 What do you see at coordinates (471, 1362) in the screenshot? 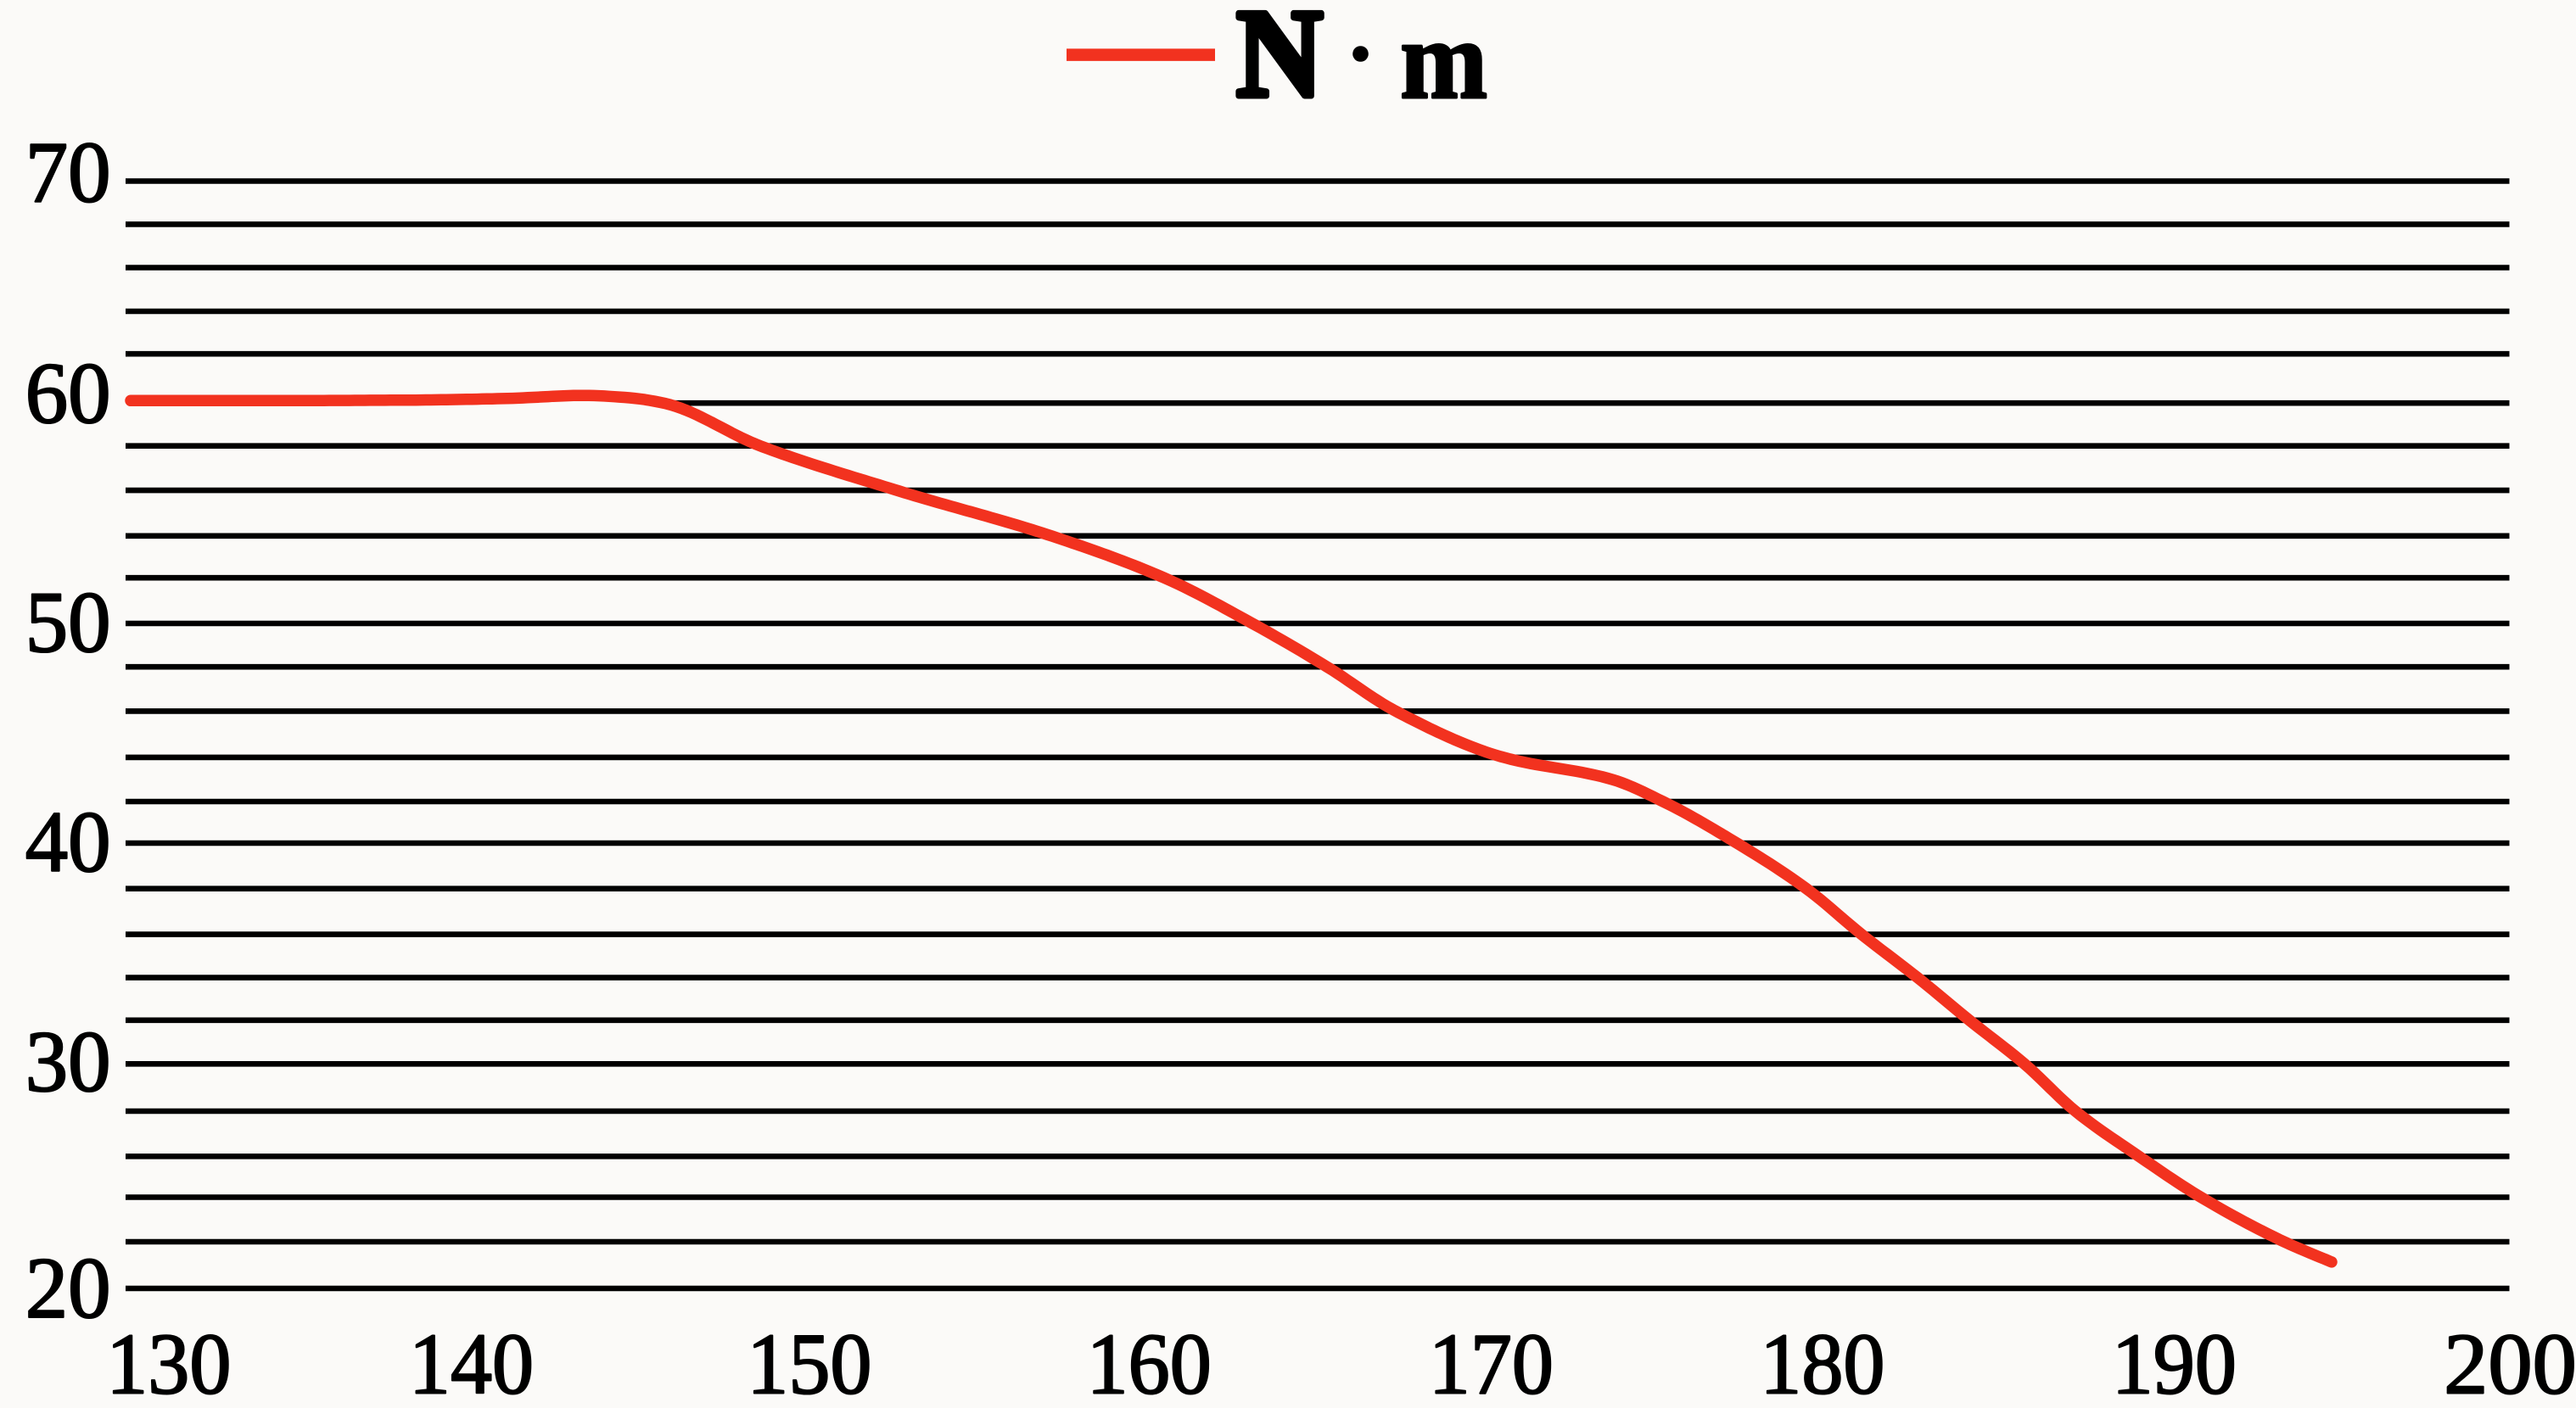
I see `svg-text: 140` at bounding box center [471, 1362].